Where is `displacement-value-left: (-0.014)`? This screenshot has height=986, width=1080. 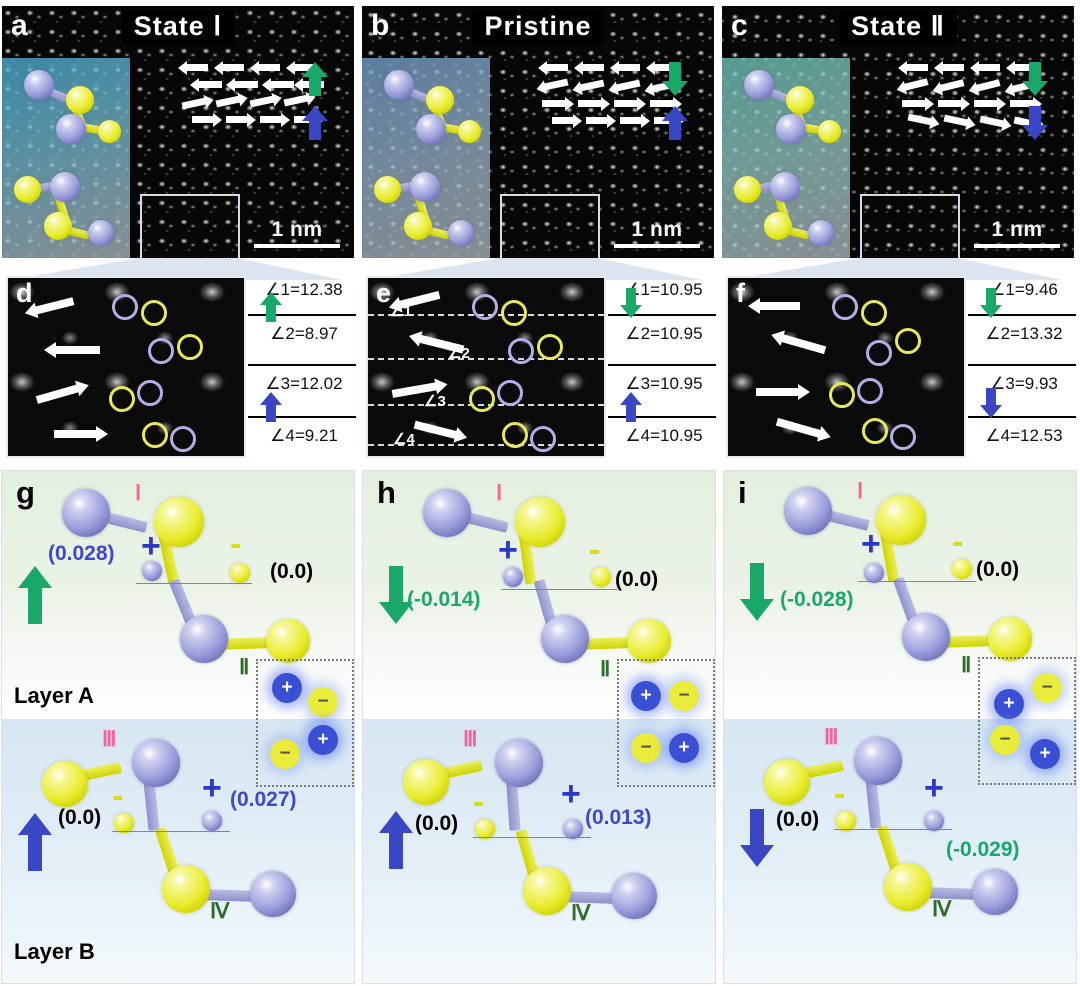 displacement-value-left: (-0.014) is located at coordinates (444, 599).